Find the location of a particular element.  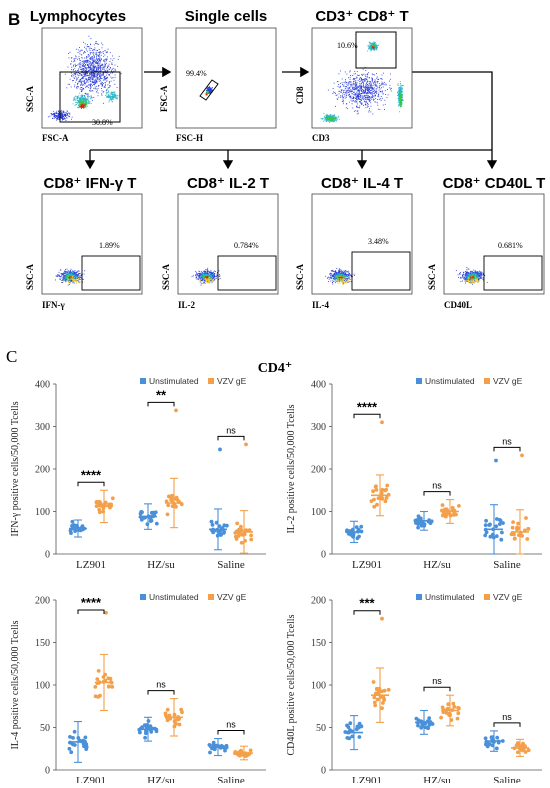

flow-plot-ifn-gamma: CD8⁺ IFN-γ T 1.89% IFN-γ SSC-A is located at coordinates (83, 242).